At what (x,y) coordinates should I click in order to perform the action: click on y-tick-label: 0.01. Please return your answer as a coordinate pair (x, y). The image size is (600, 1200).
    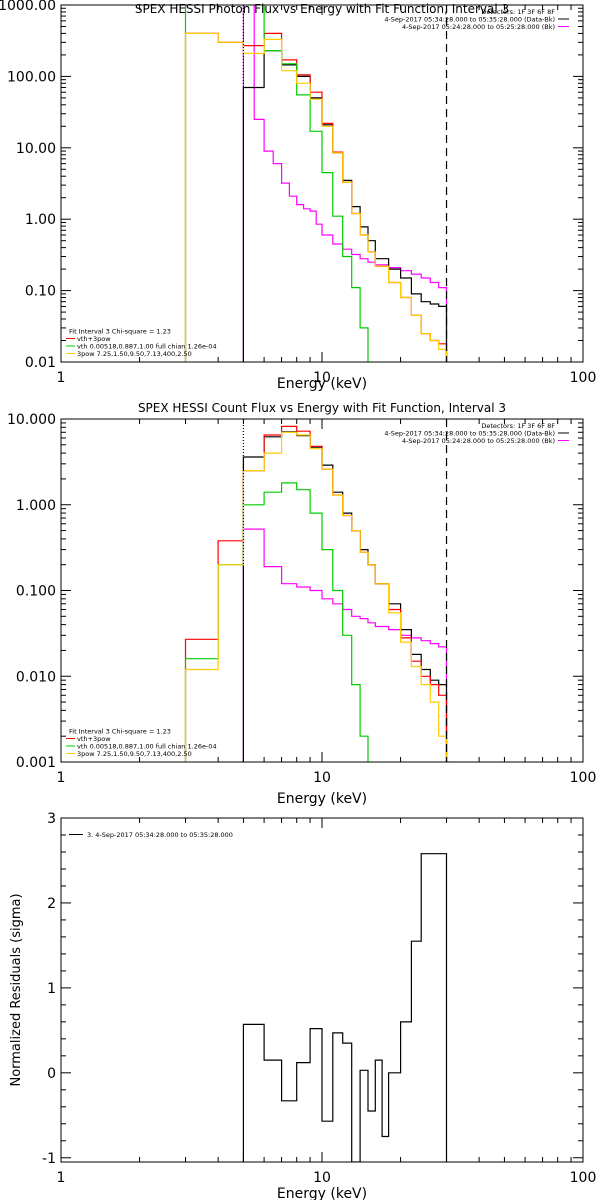
    Looking at the image, I should click on (40, 363).